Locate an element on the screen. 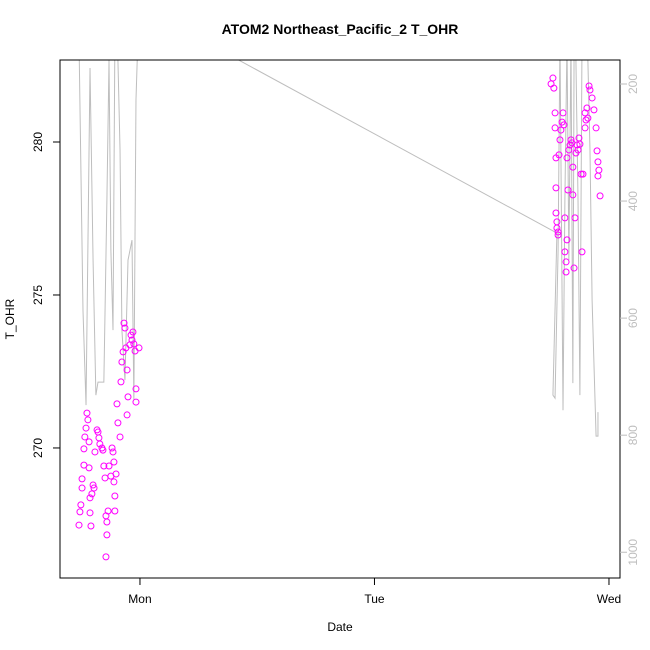 The image size is (650, 650). y-tick-label: 270 is located at coordinates (38, 448).